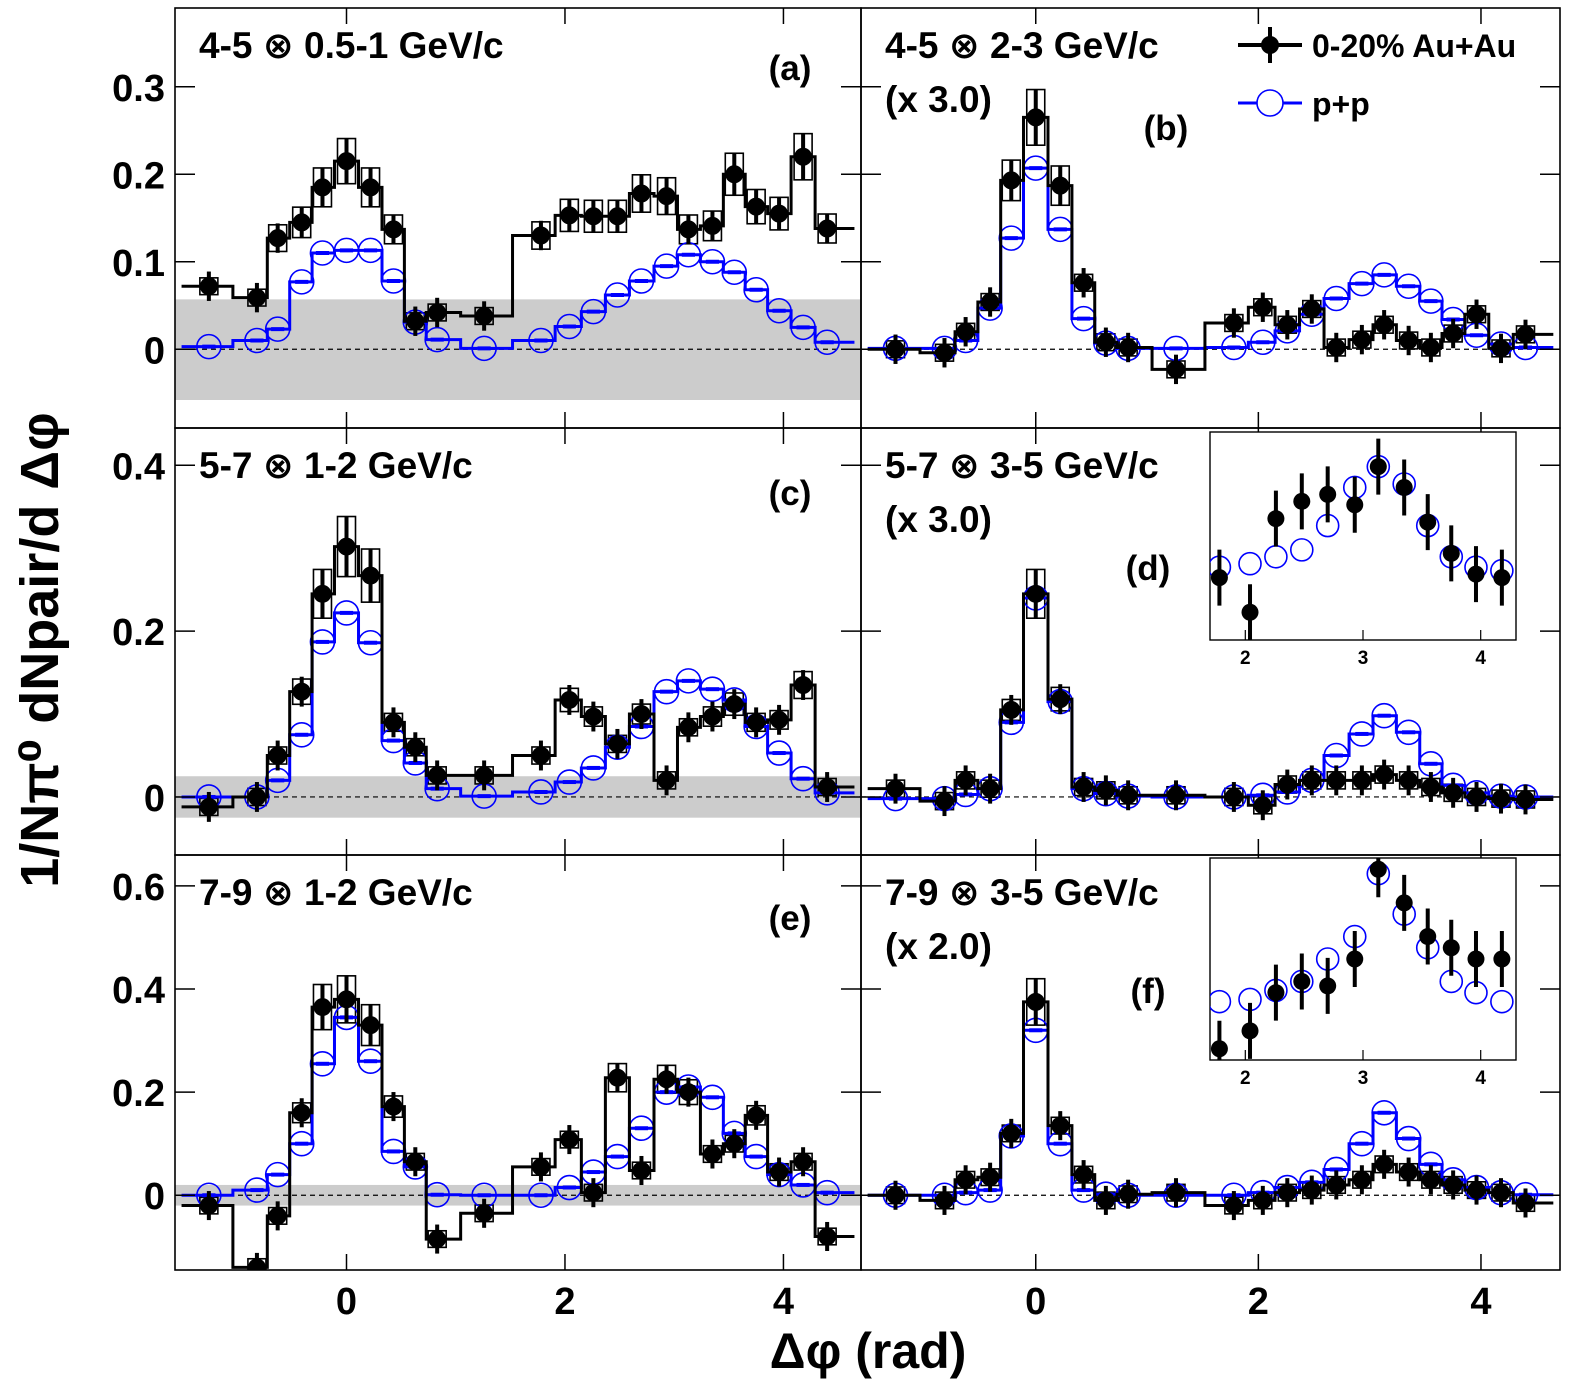 The height and width of the screenshot is (1381, 1575). Describe the element at coordinates (1270, 103) in the screenshot. I see `legend-marker-pp` at that location.